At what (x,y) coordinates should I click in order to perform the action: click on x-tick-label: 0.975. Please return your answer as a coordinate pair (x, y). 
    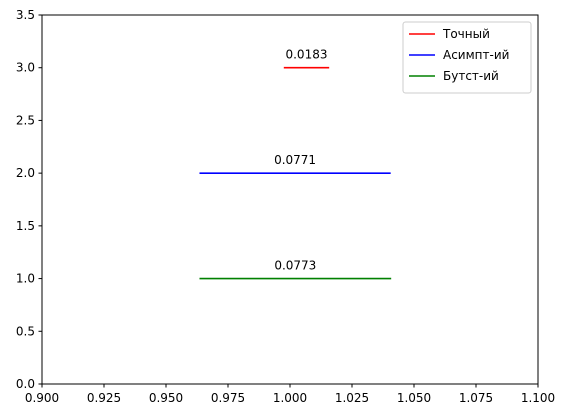
    Looking at the image, I should click on (228, 398).